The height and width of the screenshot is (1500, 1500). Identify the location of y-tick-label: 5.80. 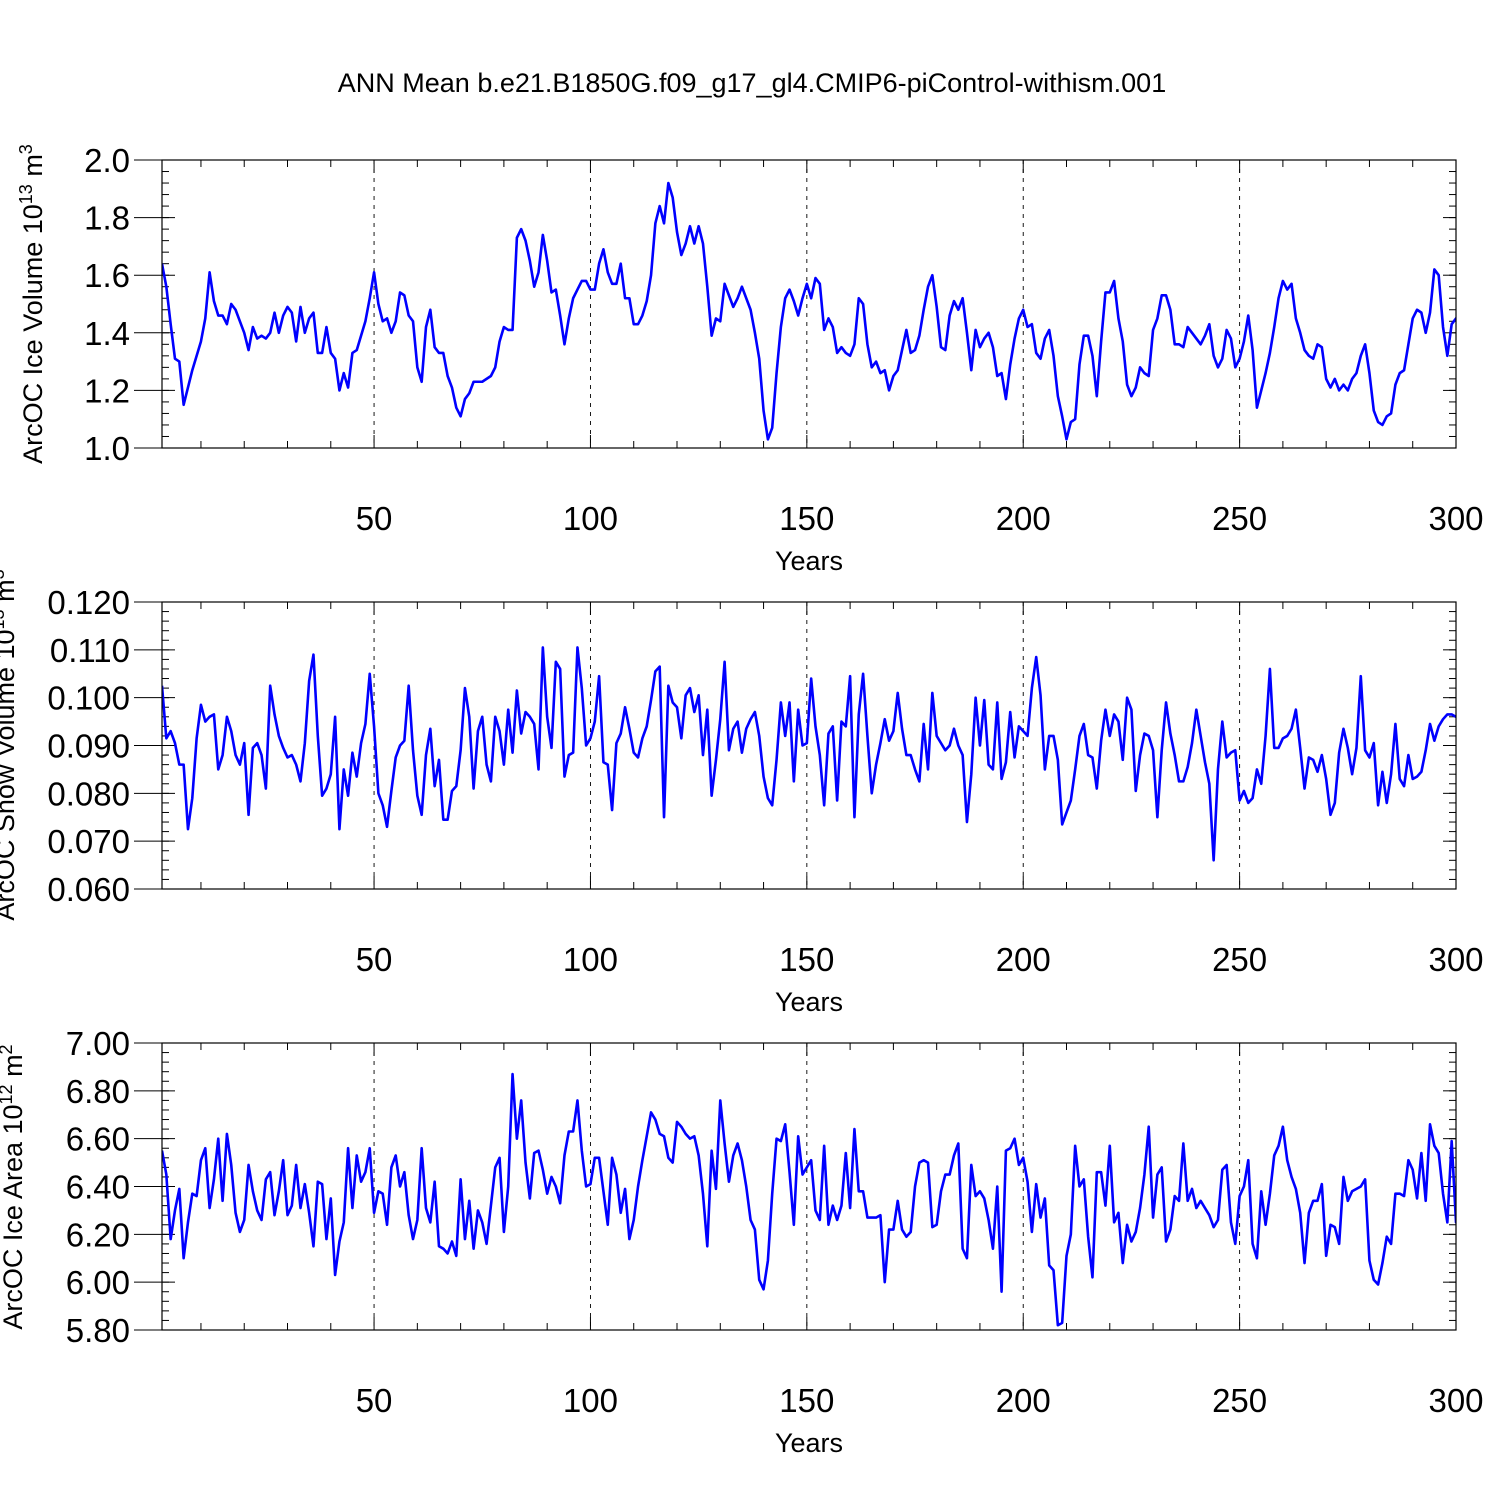
(98, 1330).